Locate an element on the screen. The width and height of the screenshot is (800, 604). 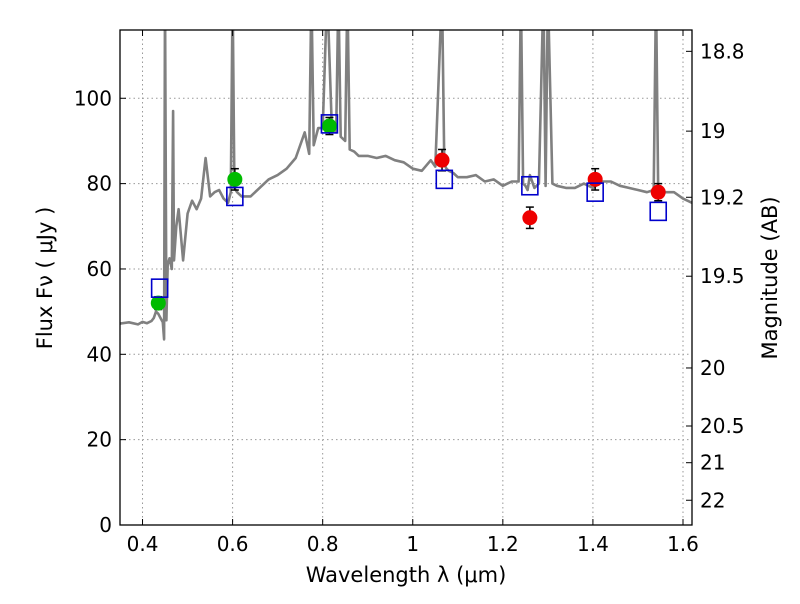
x-tick-label: 1.6 is located at coordinates (683, 544).